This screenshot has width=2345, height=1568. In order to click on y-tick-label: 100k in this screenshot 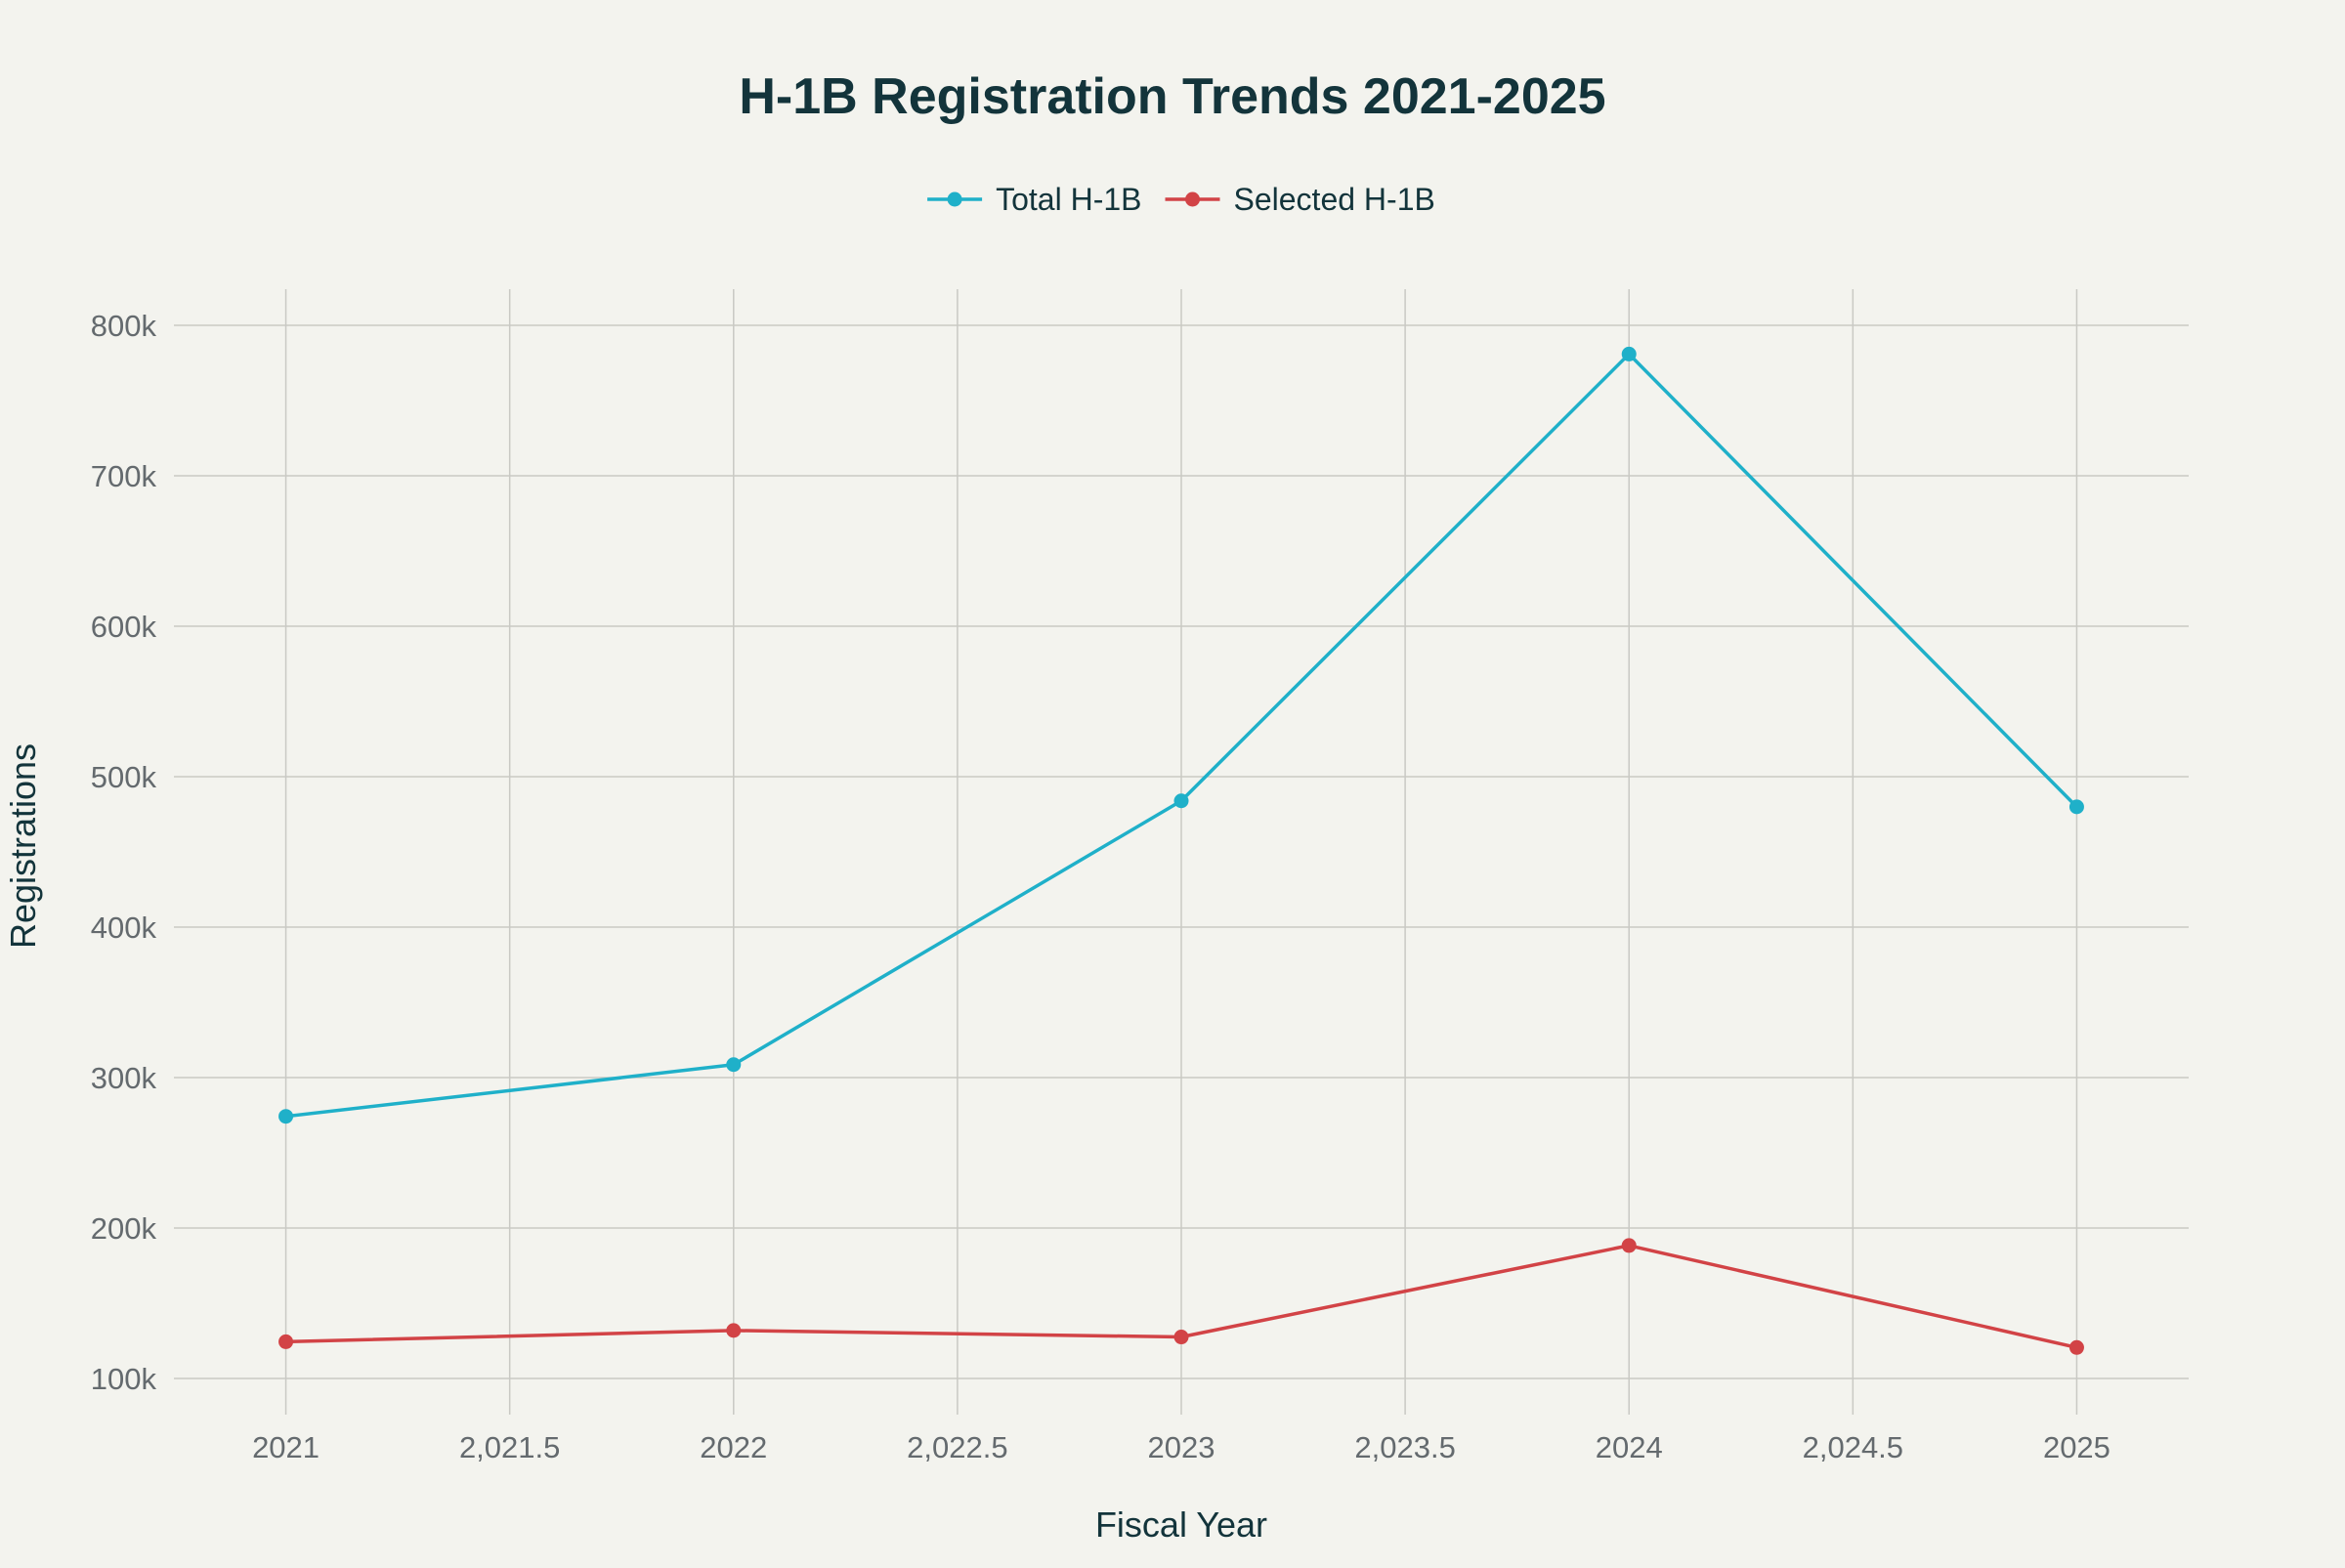, I will do `click(124, 1379)`.